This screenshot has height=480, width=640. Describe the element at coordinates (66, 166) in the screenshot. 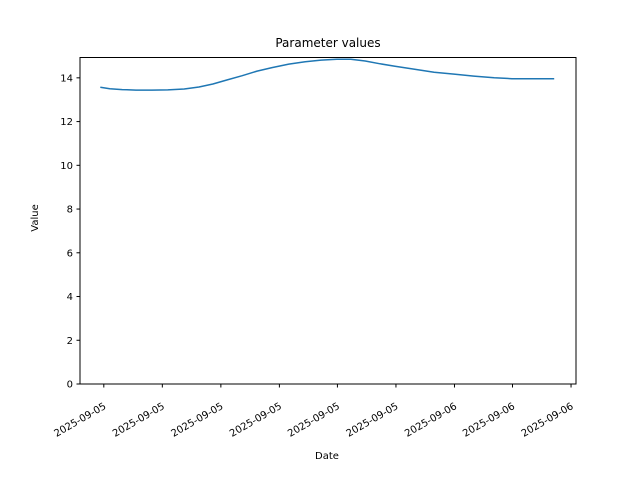

I see `y-tick-label: 10` at that location.